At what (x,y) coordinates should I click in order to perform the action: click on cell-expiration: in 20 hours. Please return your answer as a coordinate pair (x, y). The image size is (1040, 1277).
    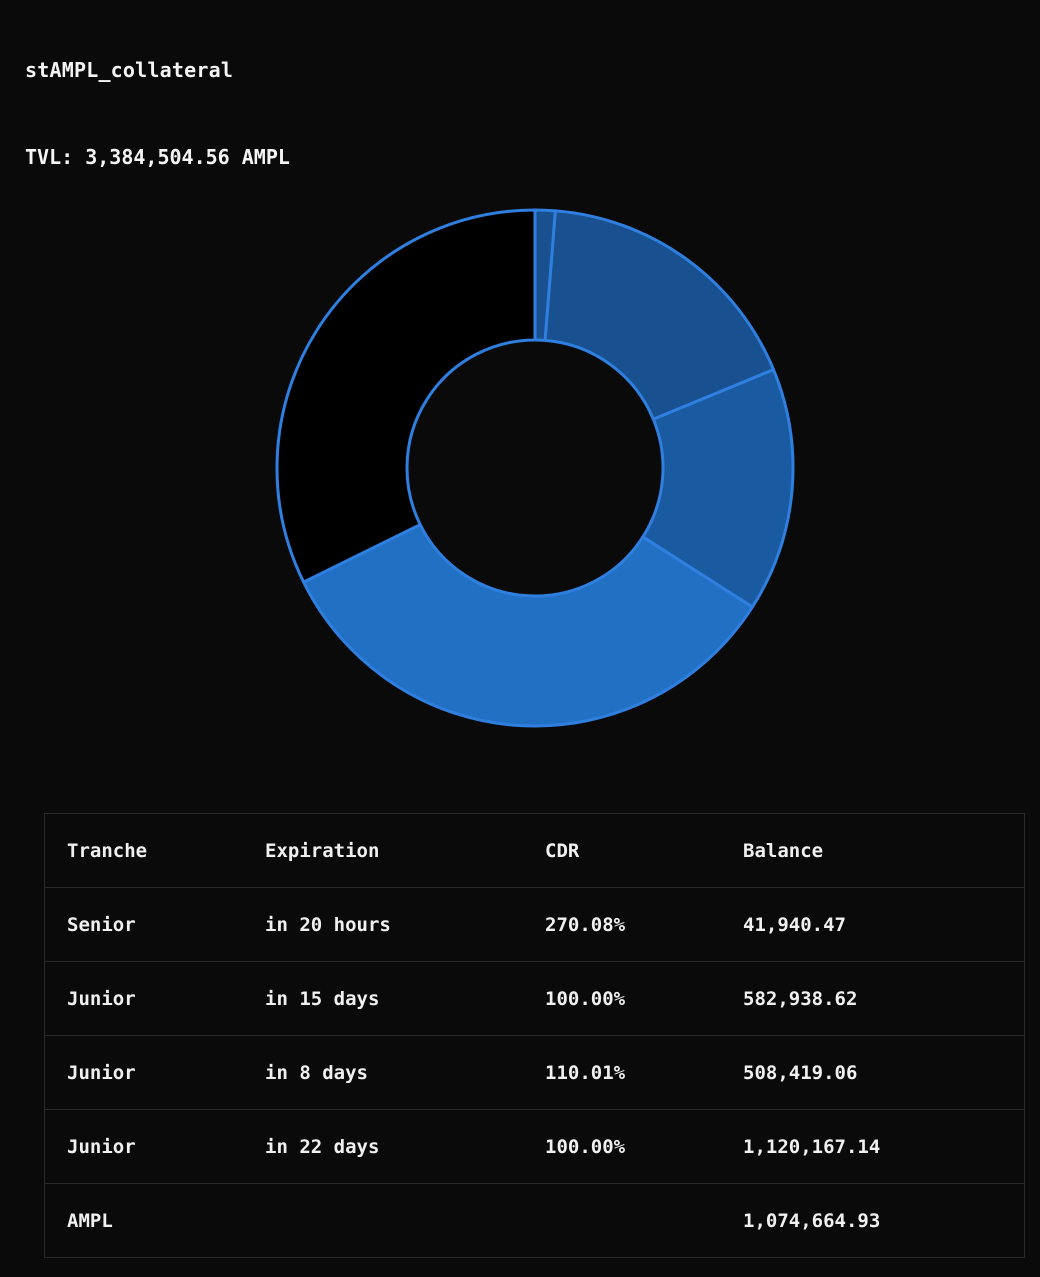
    Looking at the image, I should click on (383, 924).